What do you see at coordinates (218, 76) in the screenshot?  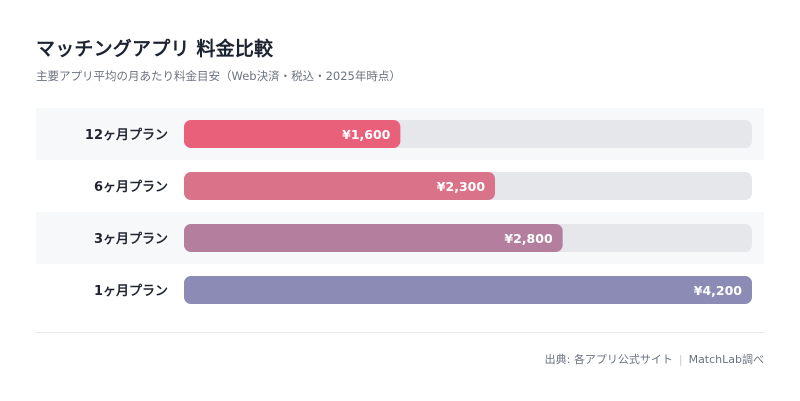 I see `chart-subtitle: 主要アプリ平均の月あたり料金目安（Web決済・税込・2025年時点）` at bounding box center [218, 76].